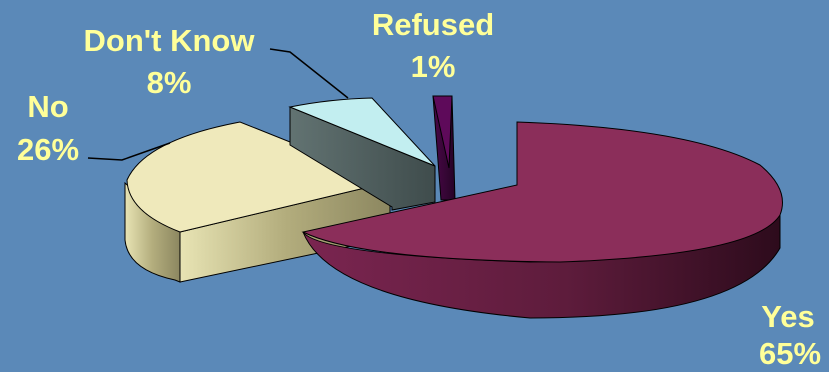 The image size is (829, 372). I want to click on label-no-value: 26%, so click(48, 149).